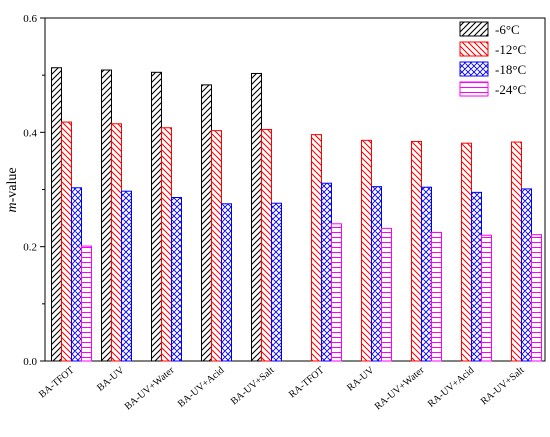  I want to click on x-category-label: BA-UV+Salt, so click(253, 386).